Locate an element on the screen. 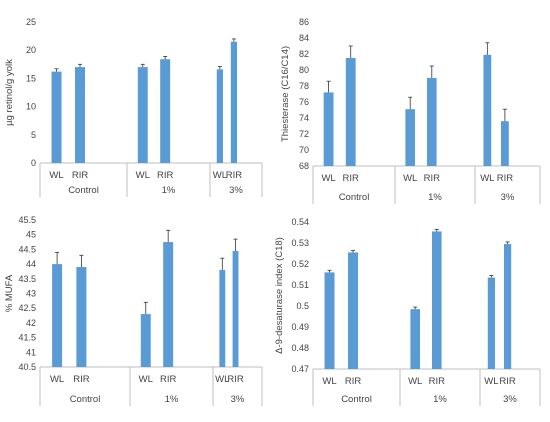 This screenshot has height=422, width=550. y-tick-label: 43 is located at coordinates (31, 294).